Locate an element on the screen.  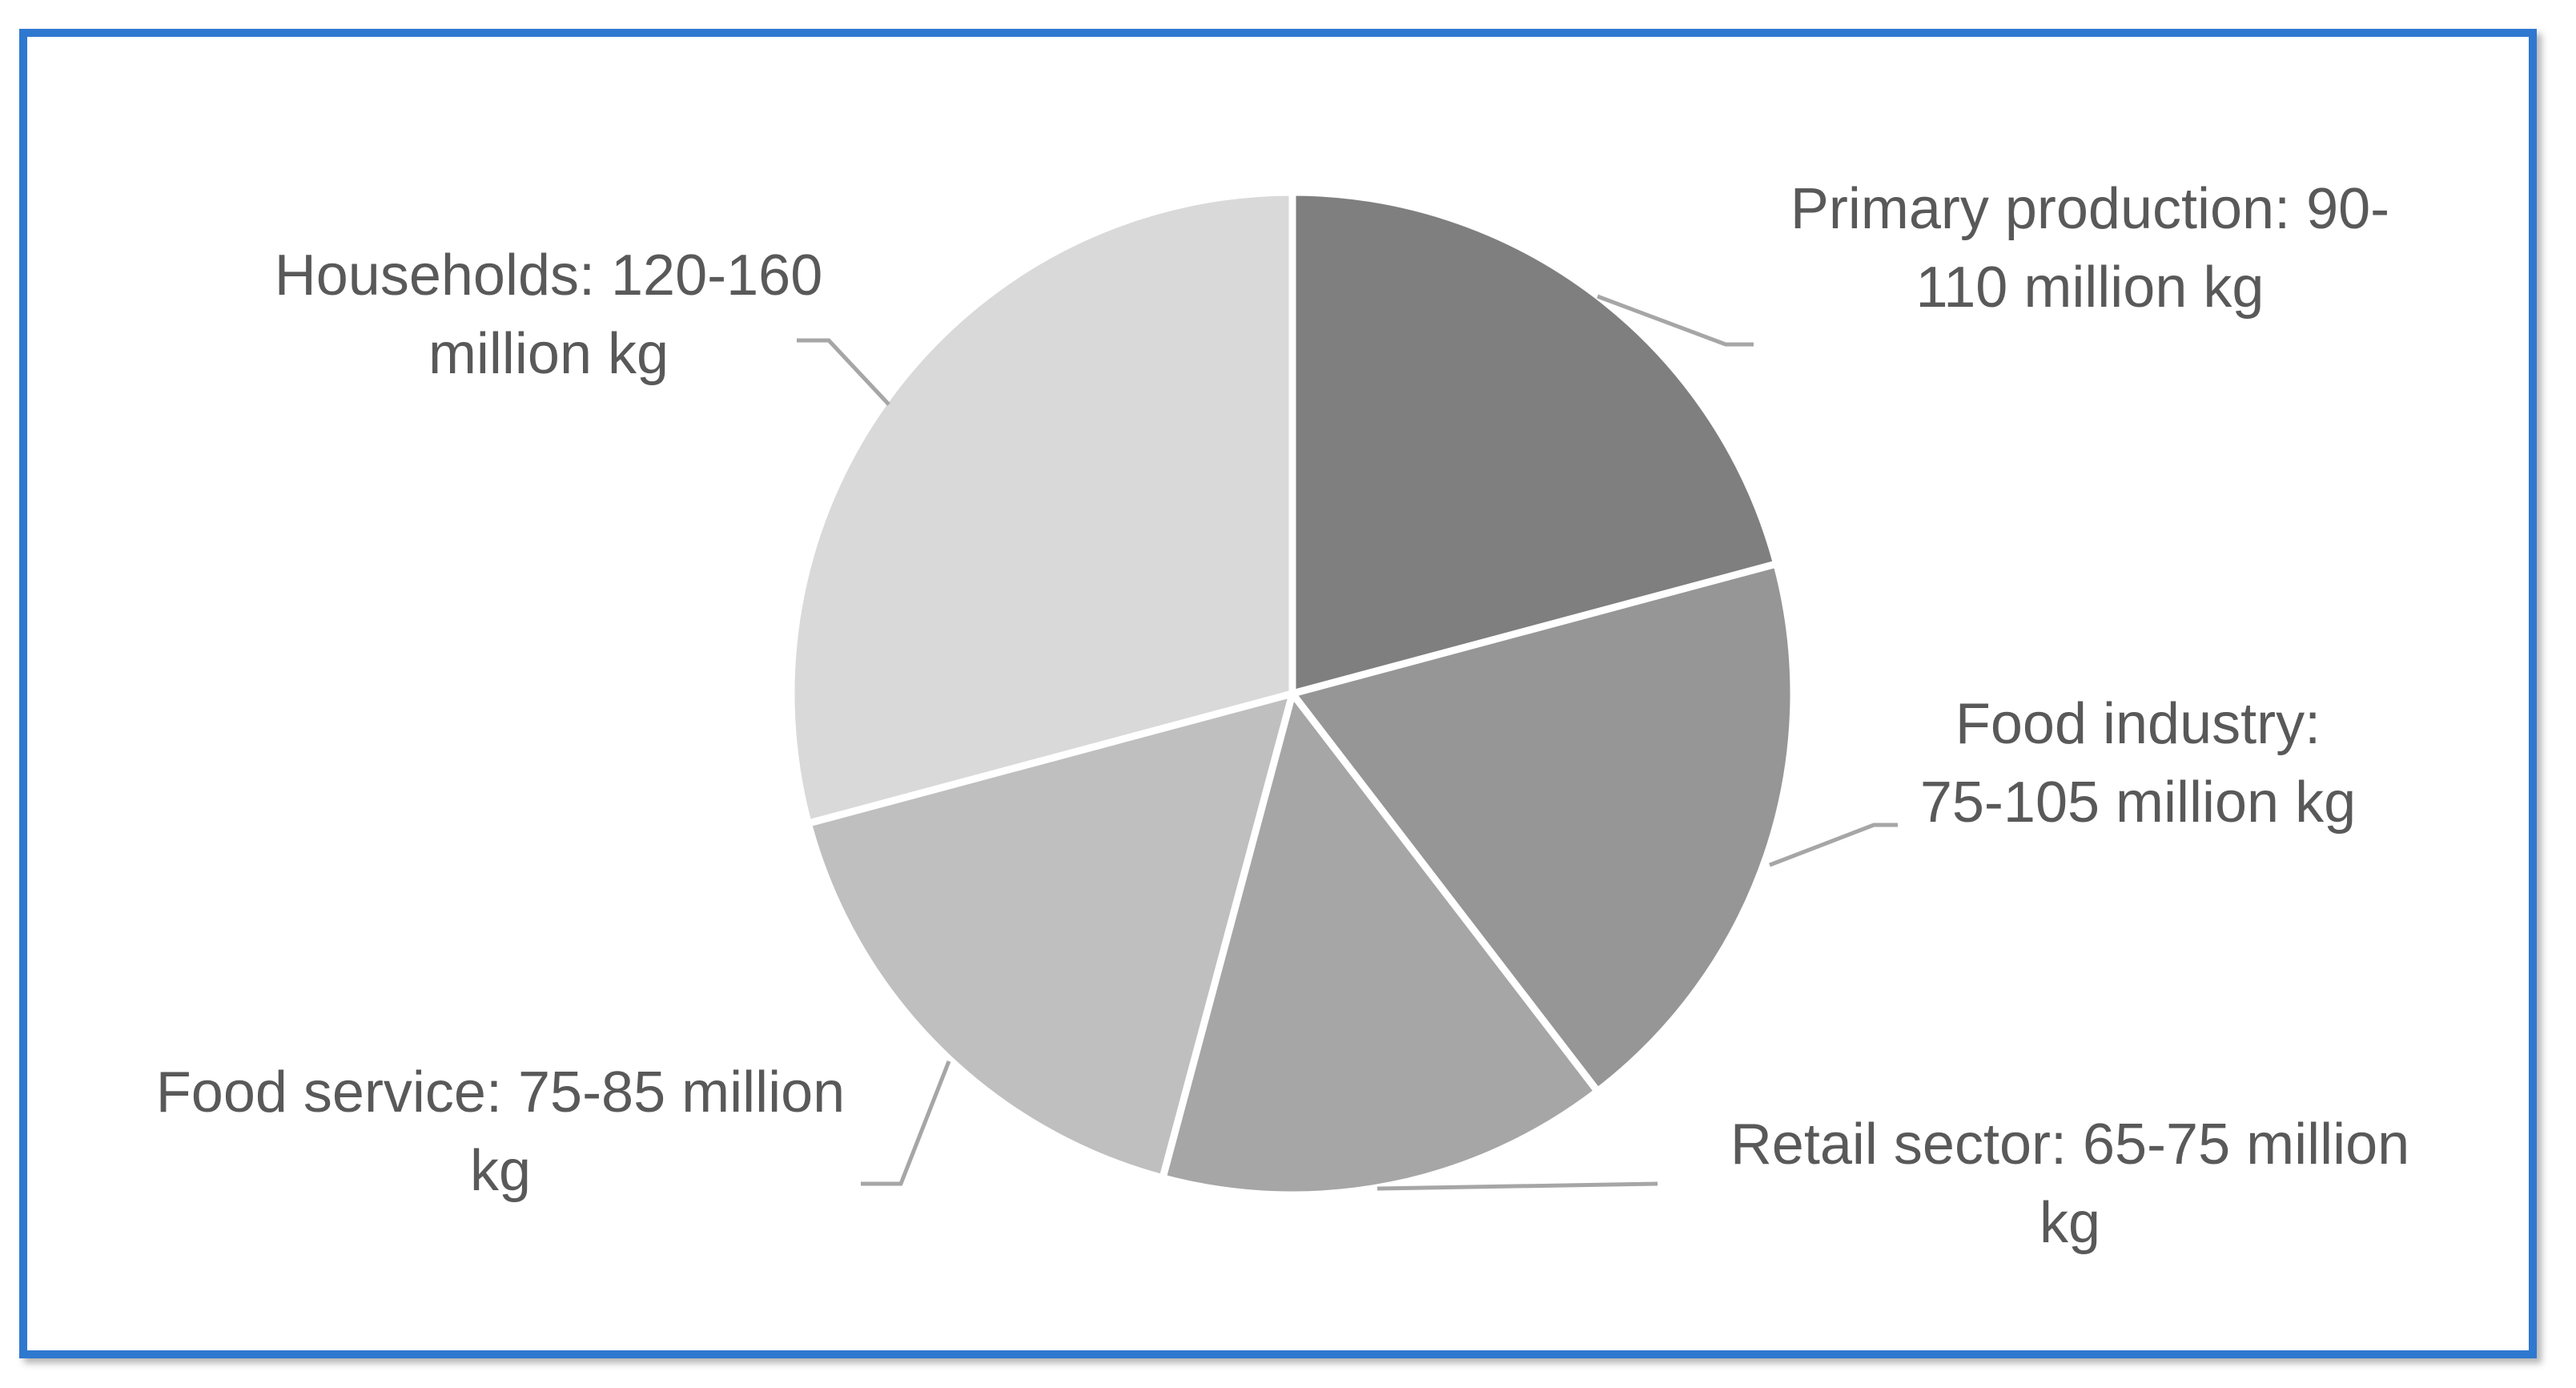
slice-label-households: Households: 120-160 million kg is located at coordinates (548, 314).